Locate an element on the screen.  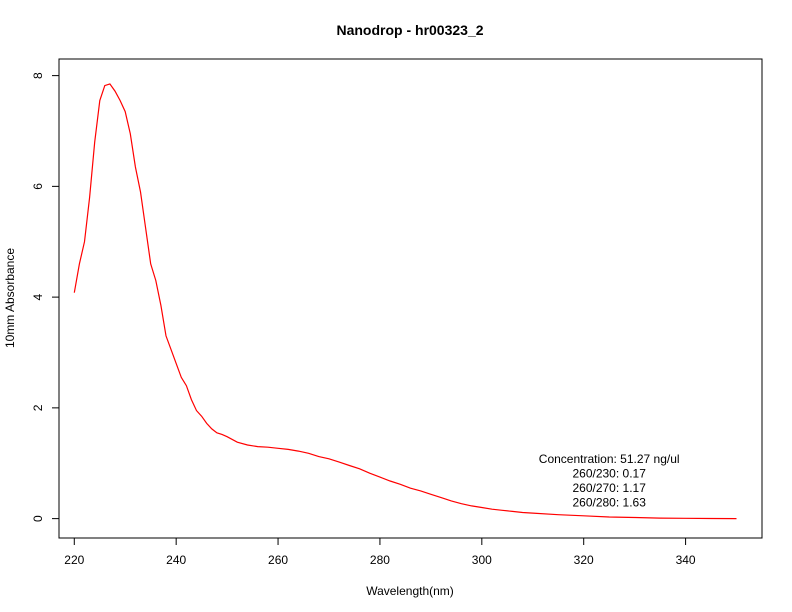
annotation-line: 260/230: 0.17 is located at coordinates (609, 474).